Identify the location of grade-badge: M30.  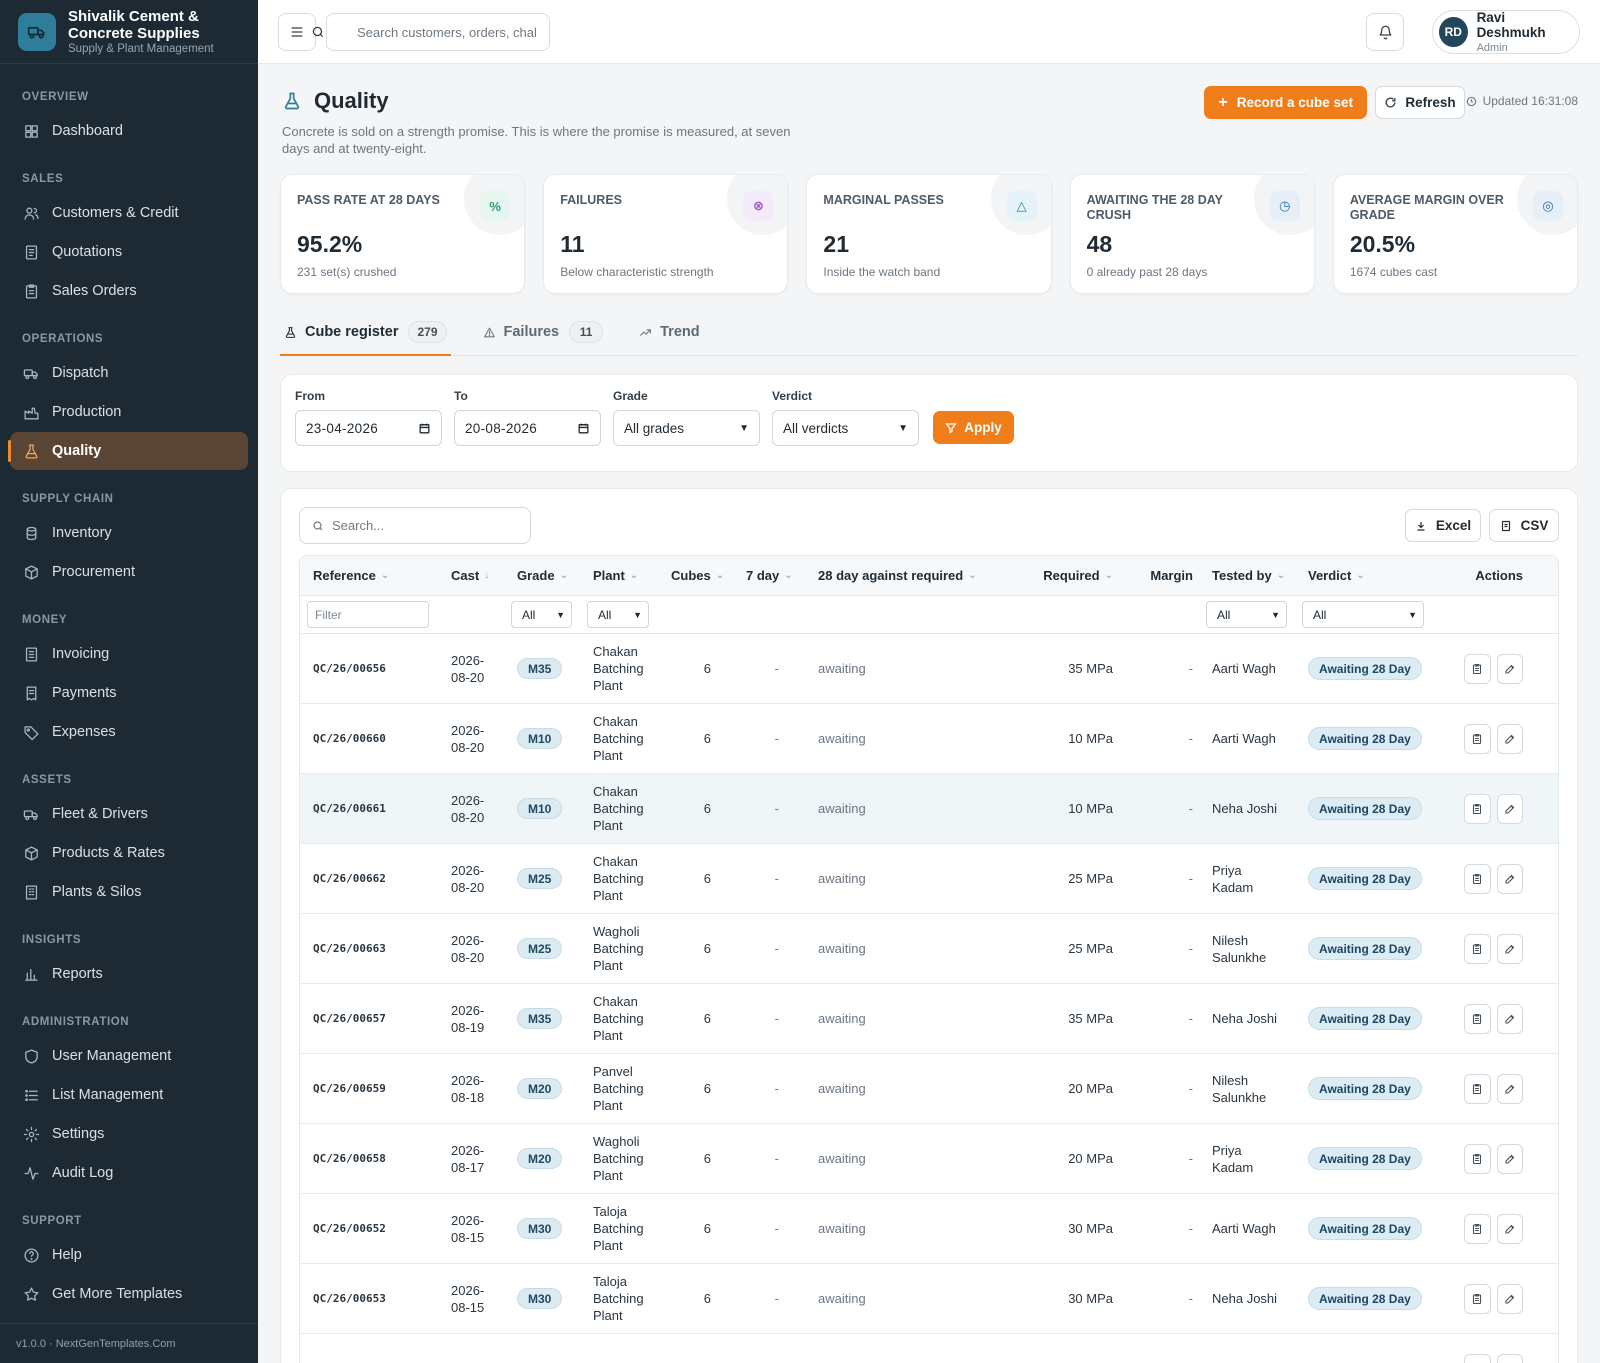
(540, 1228).